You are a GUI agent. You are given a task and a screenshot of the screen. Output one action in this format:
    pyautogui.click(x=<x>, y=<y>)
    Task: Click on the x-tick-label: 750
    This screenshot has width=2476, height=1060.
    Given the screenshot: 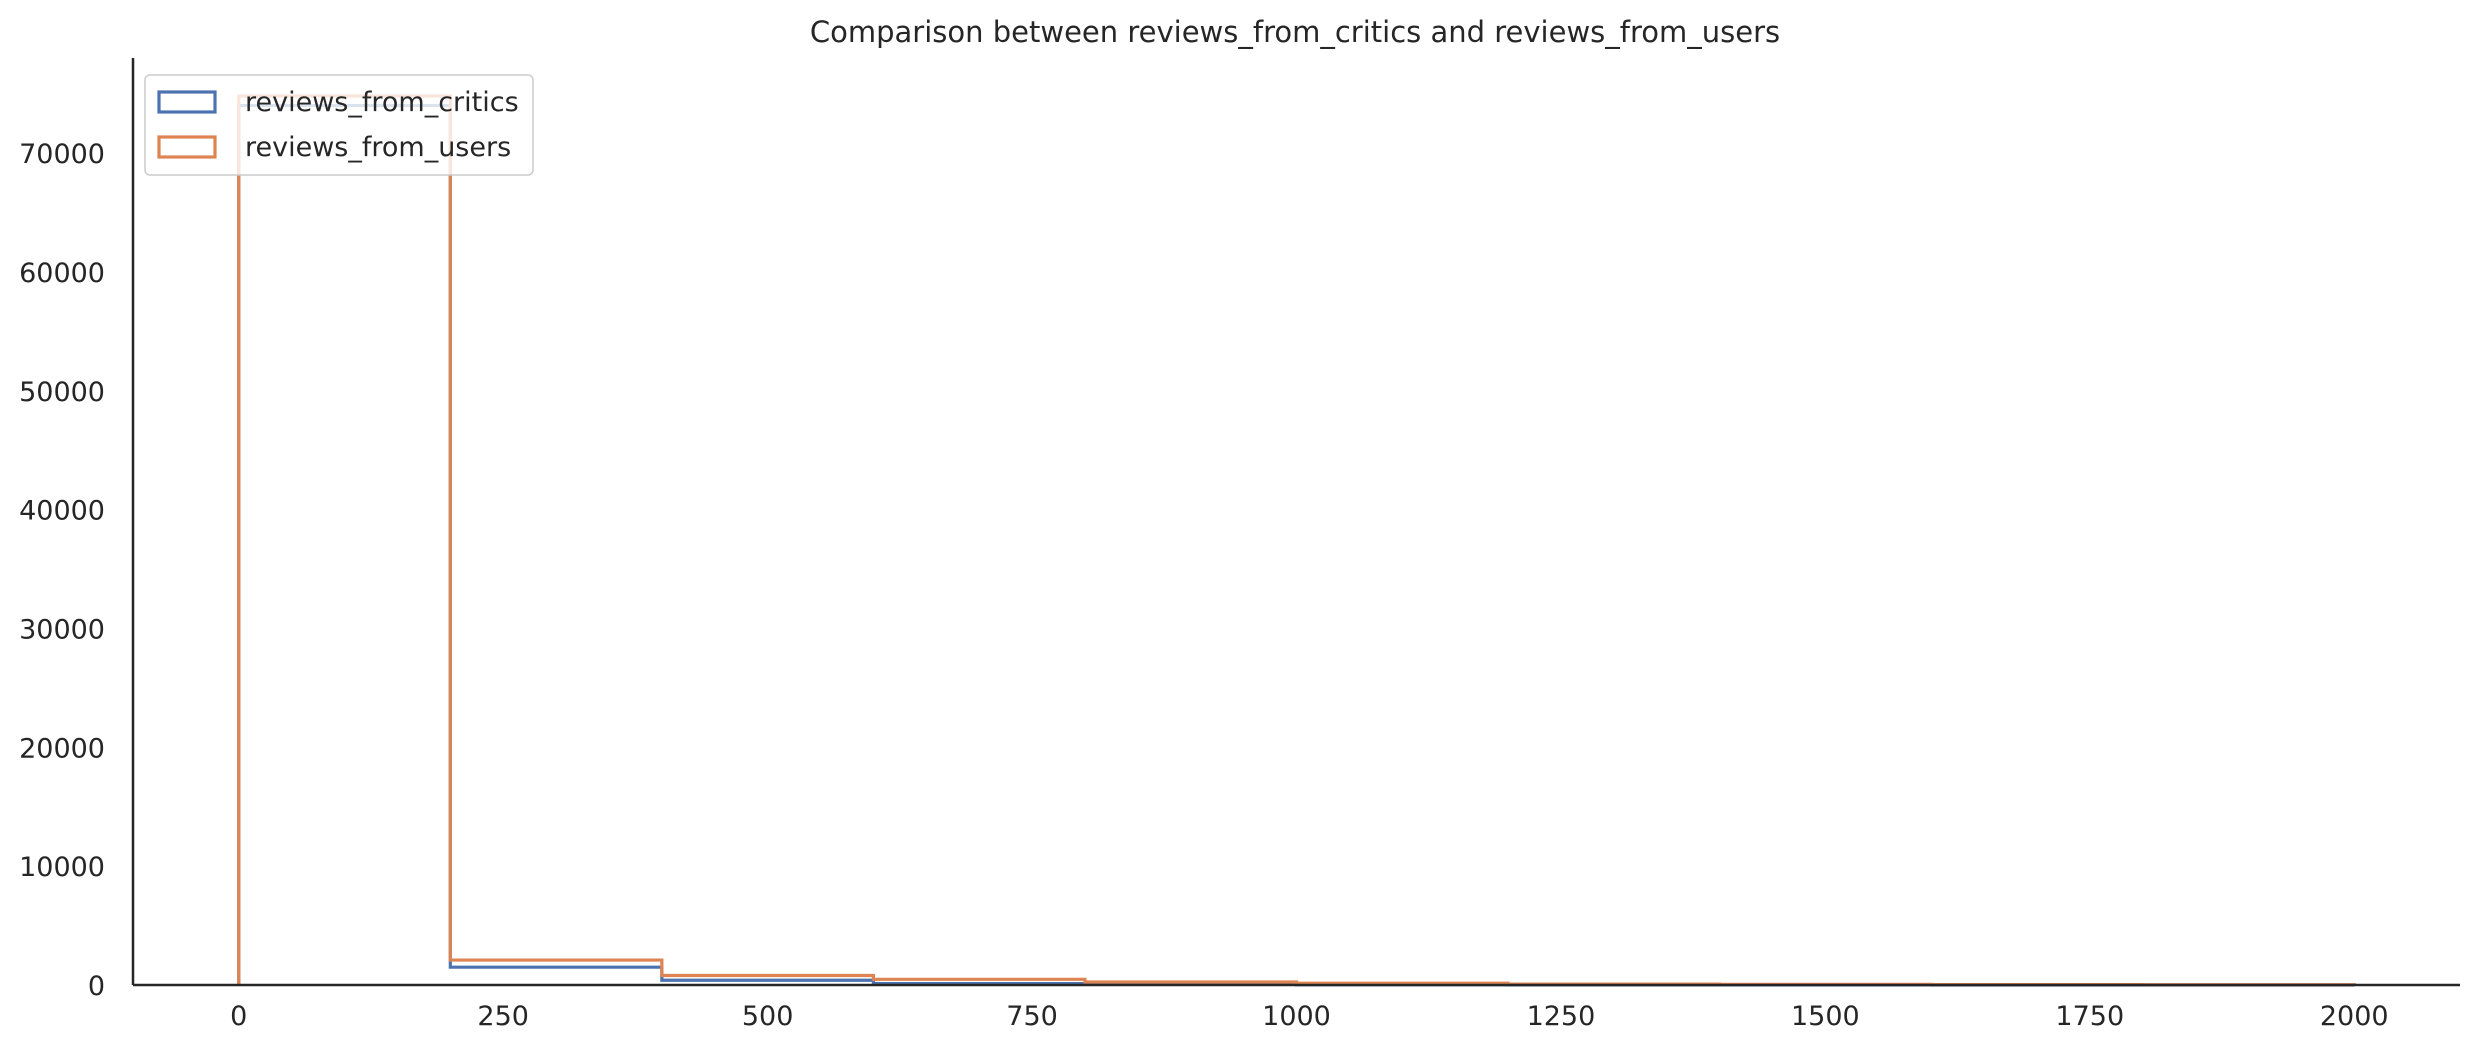 What is the action you would take?
    pyautogui.click(x=1032, y=1016)
    